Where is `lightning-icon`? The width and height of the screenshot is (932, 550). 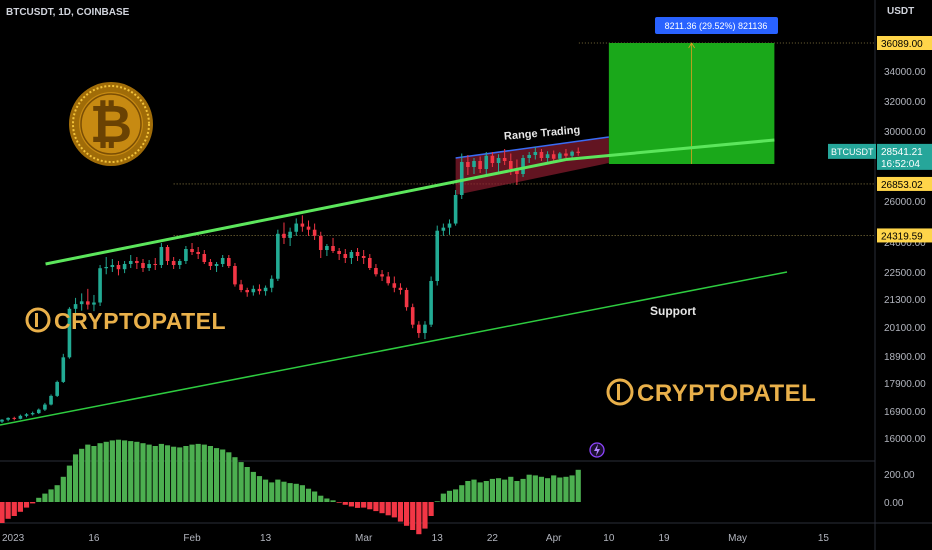 lightning-icon is located at coordinates (597, 450).